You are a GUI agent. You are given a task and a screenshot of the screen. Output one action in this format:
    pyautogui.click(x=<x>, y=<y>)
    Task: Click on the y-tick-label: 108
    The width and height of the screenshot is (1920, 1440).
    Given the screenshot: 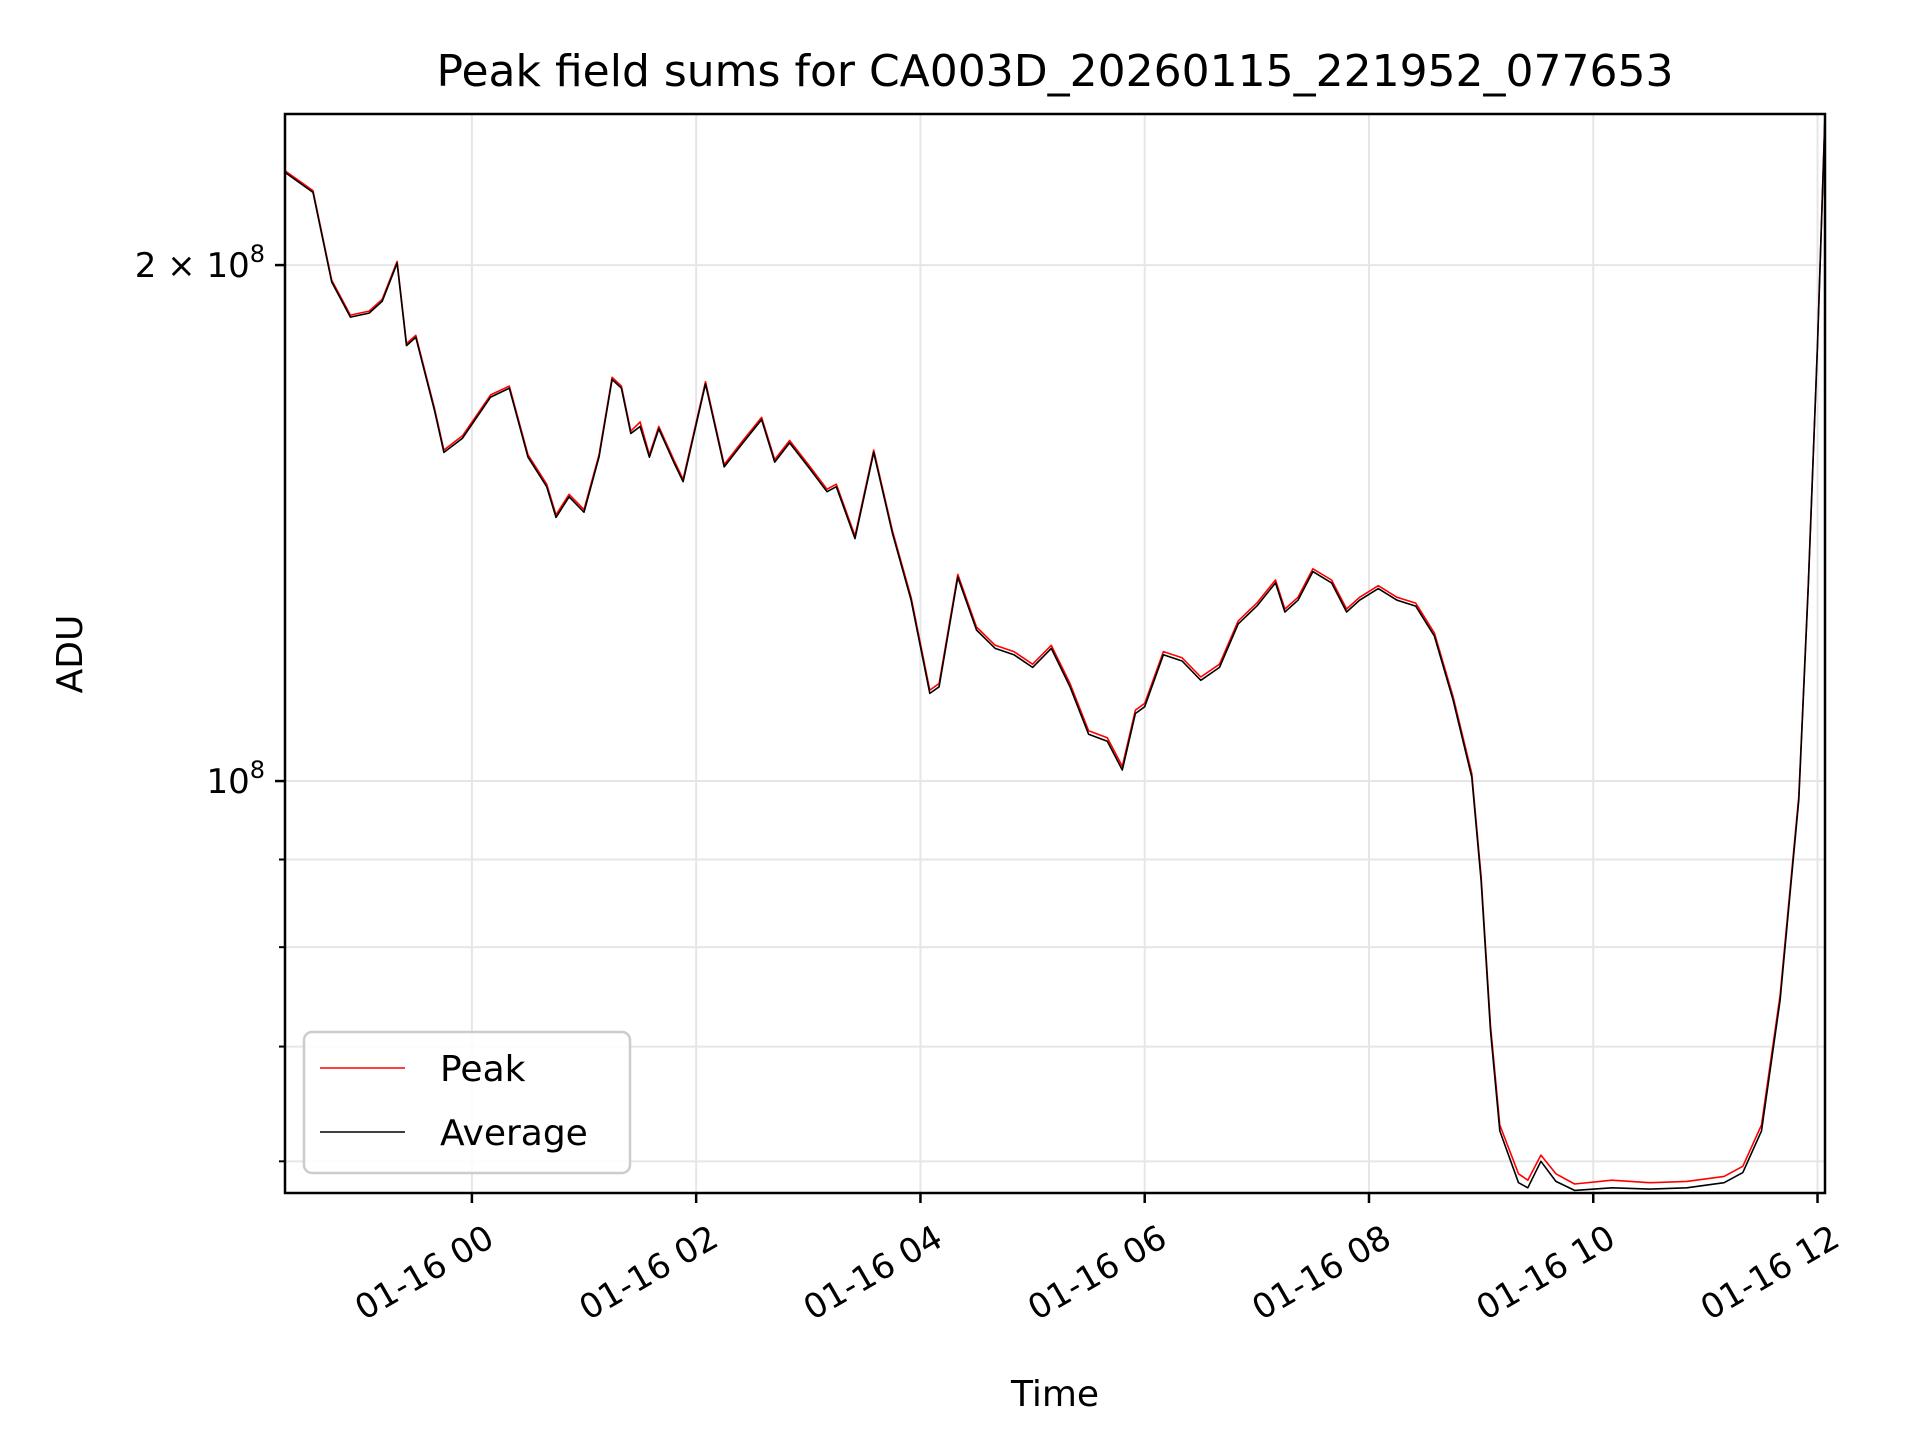 What is the action you would take?
    pyautogui.click(x=235, y=779)
    